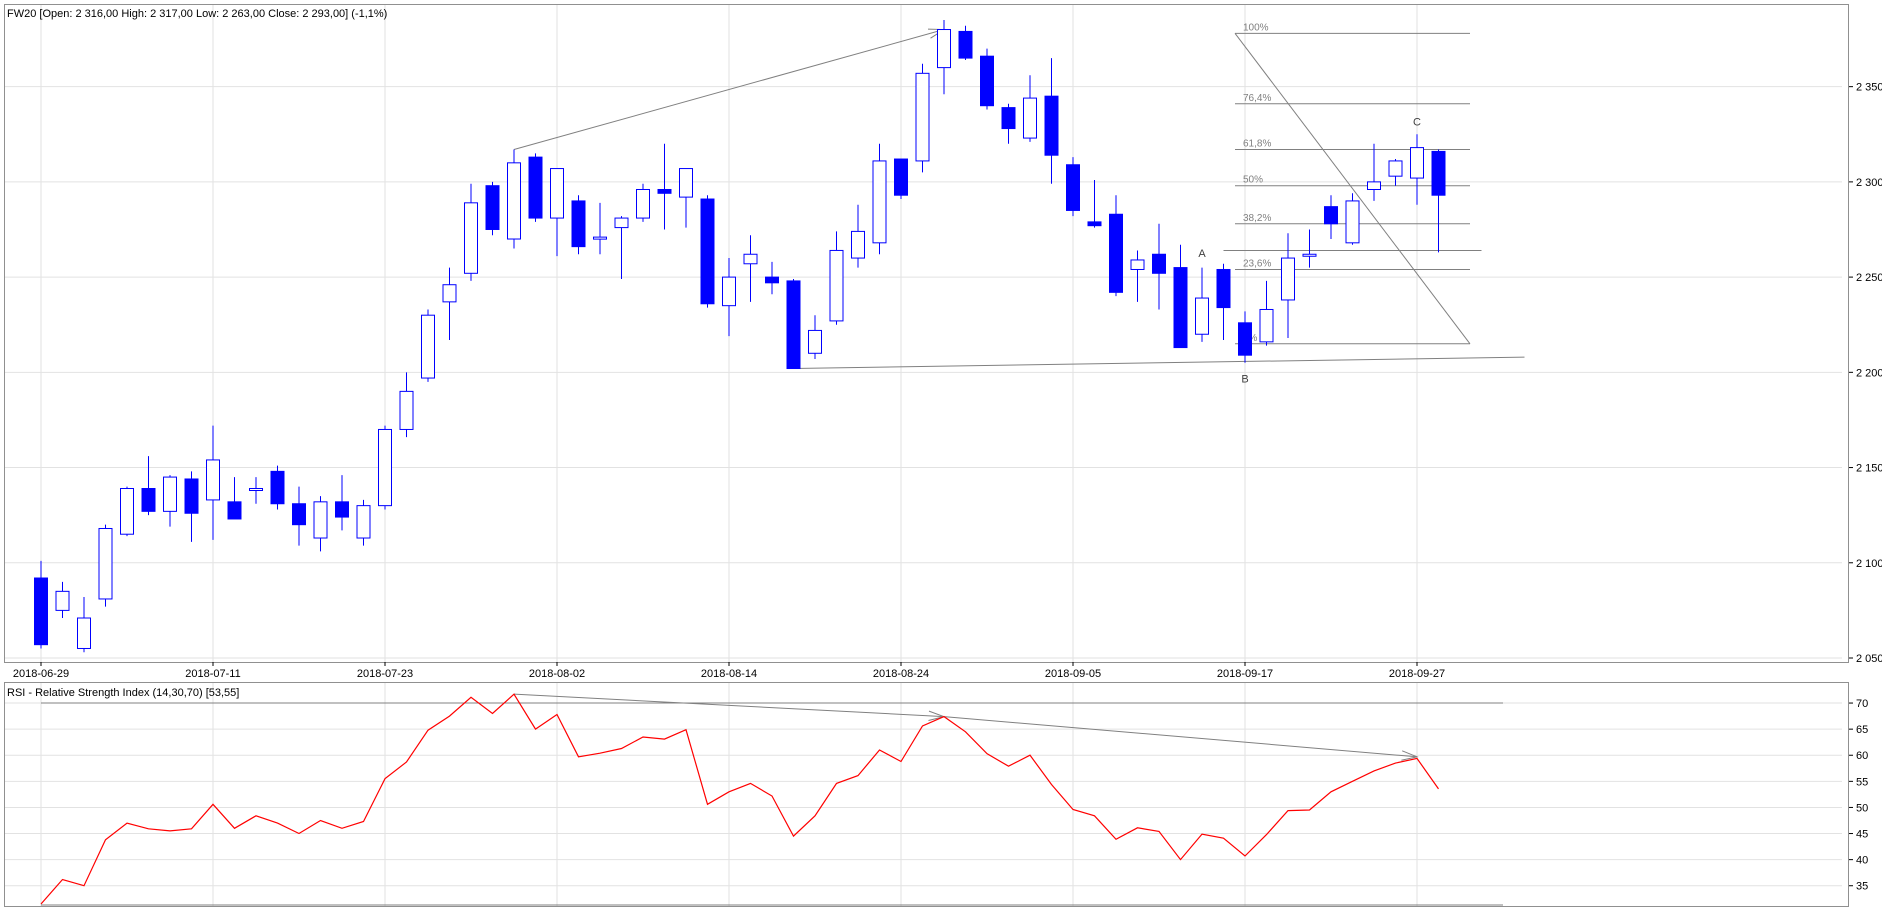 This screenshot has width=1882, height=917. I want to click on rsi-tick-label: 70, so click(1862, 704).